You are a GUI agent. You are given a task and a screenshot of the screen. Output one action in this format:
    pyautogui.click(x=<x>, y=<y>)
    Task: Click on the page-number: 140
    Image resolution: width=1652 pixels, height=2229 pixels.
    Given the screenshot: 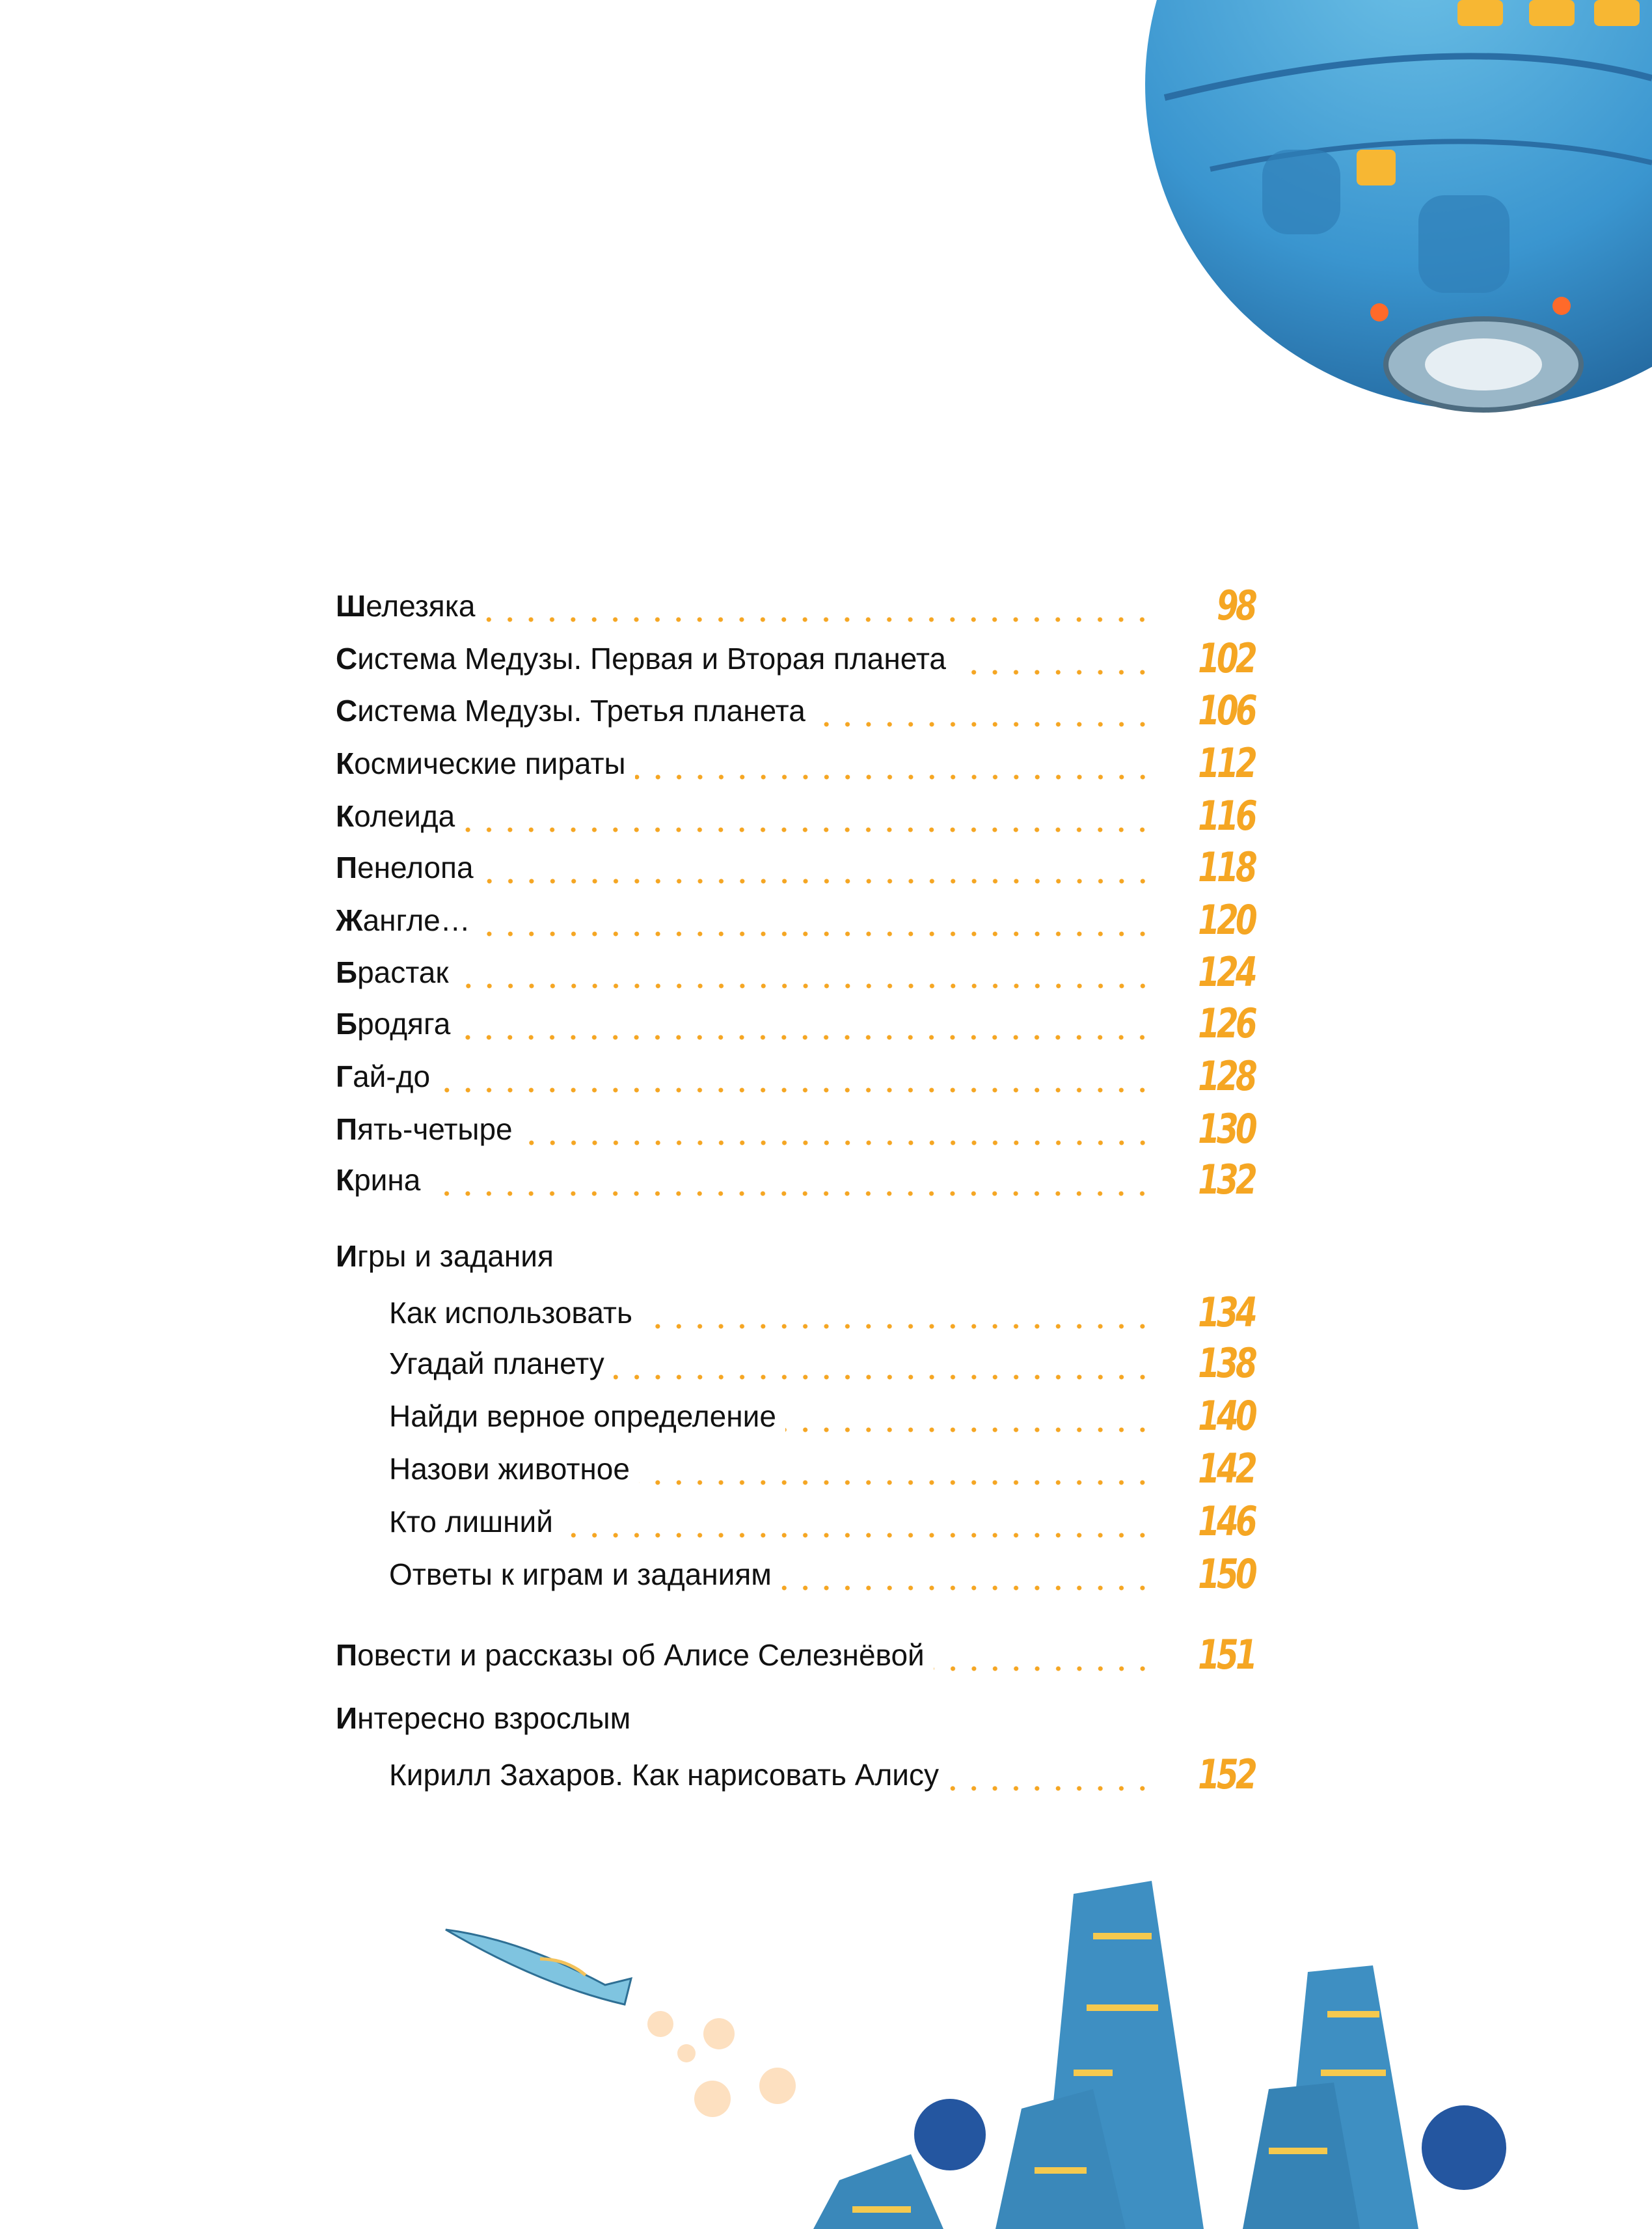 What is the action you would take?
    pyautogui.click(x=1228, y=1416)
    